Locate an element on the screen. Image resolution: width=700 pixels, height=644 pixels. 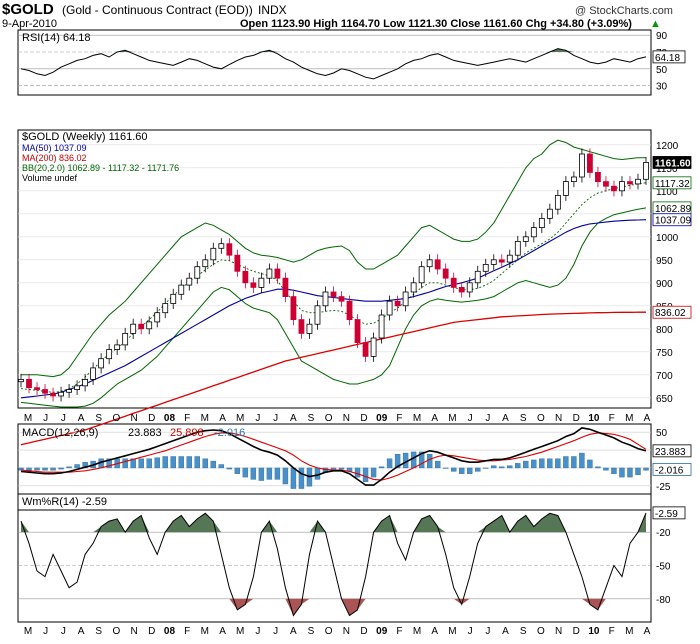
rsi-tick-label: 30 is located at coordinates (662, 87).